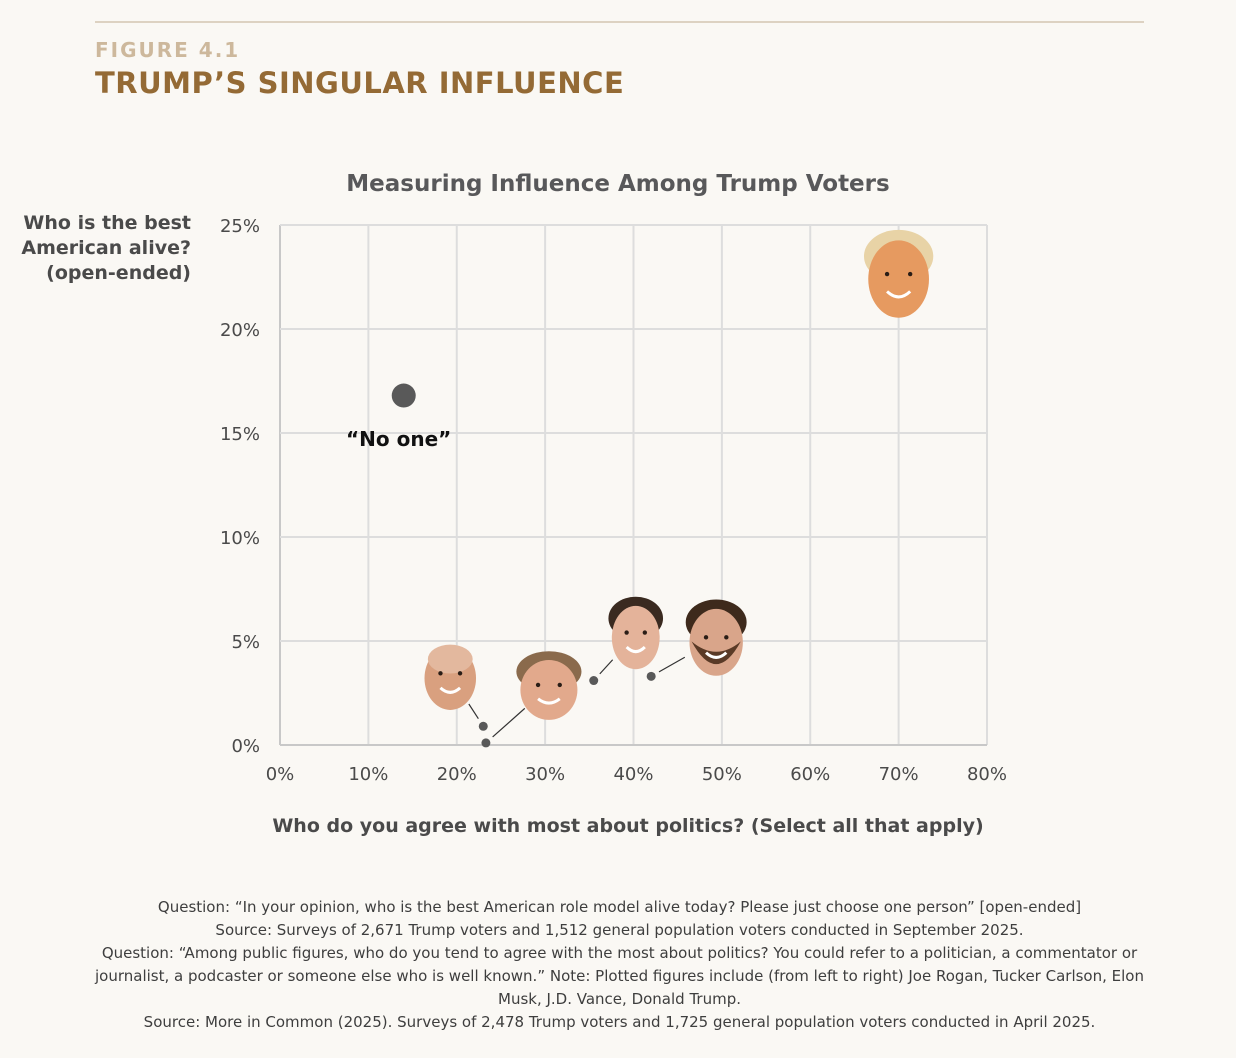 Image resolution: width=1236 pixels, height=1058 pixels. I want to click on face-beard-j-d-vance, so click(716, 653).